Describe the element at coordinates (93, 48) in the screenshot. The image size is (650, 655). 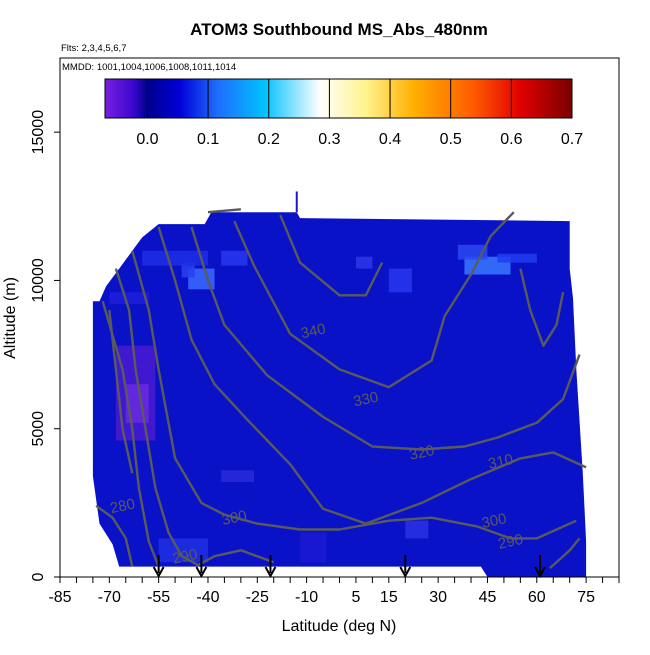
I see `flights-label: Flts: 2,3,4,5,6,7` at that location.